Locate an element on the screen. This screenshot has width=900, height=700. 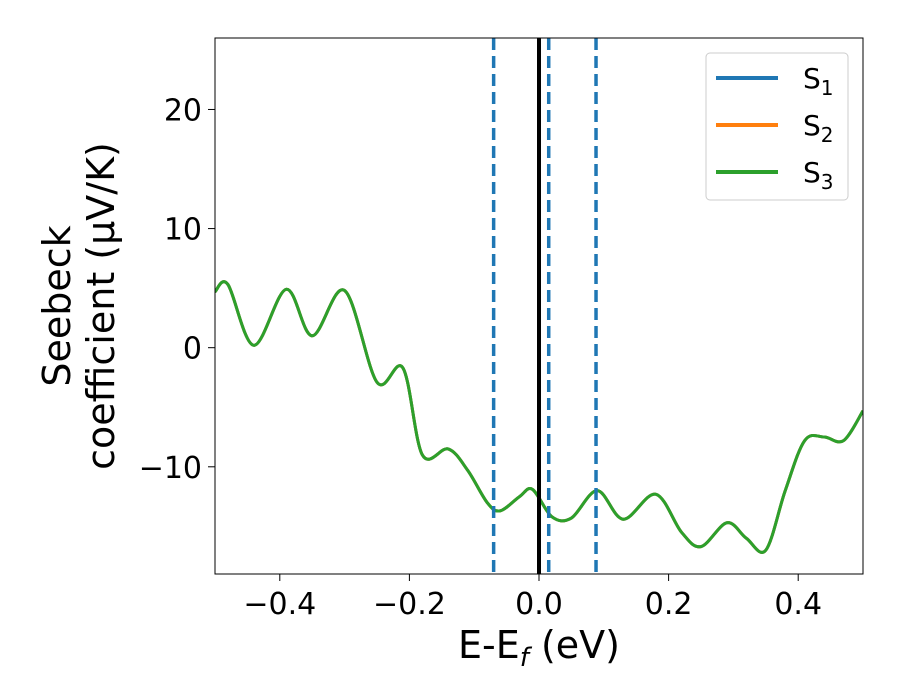
x-tick-label: −0.2 is located at coordinates (409, 604).